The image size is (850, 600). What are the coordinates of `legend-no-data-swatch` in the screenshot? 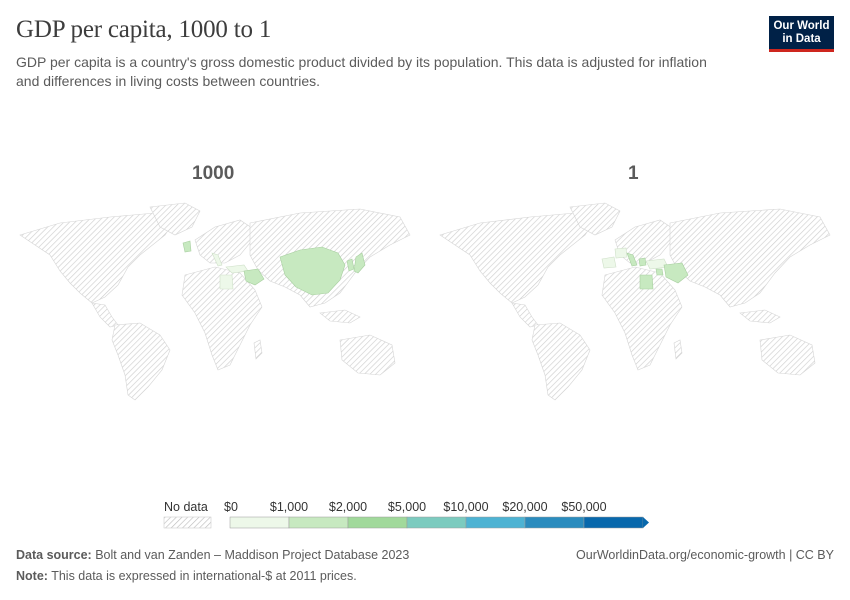 It's located at (187, 522).